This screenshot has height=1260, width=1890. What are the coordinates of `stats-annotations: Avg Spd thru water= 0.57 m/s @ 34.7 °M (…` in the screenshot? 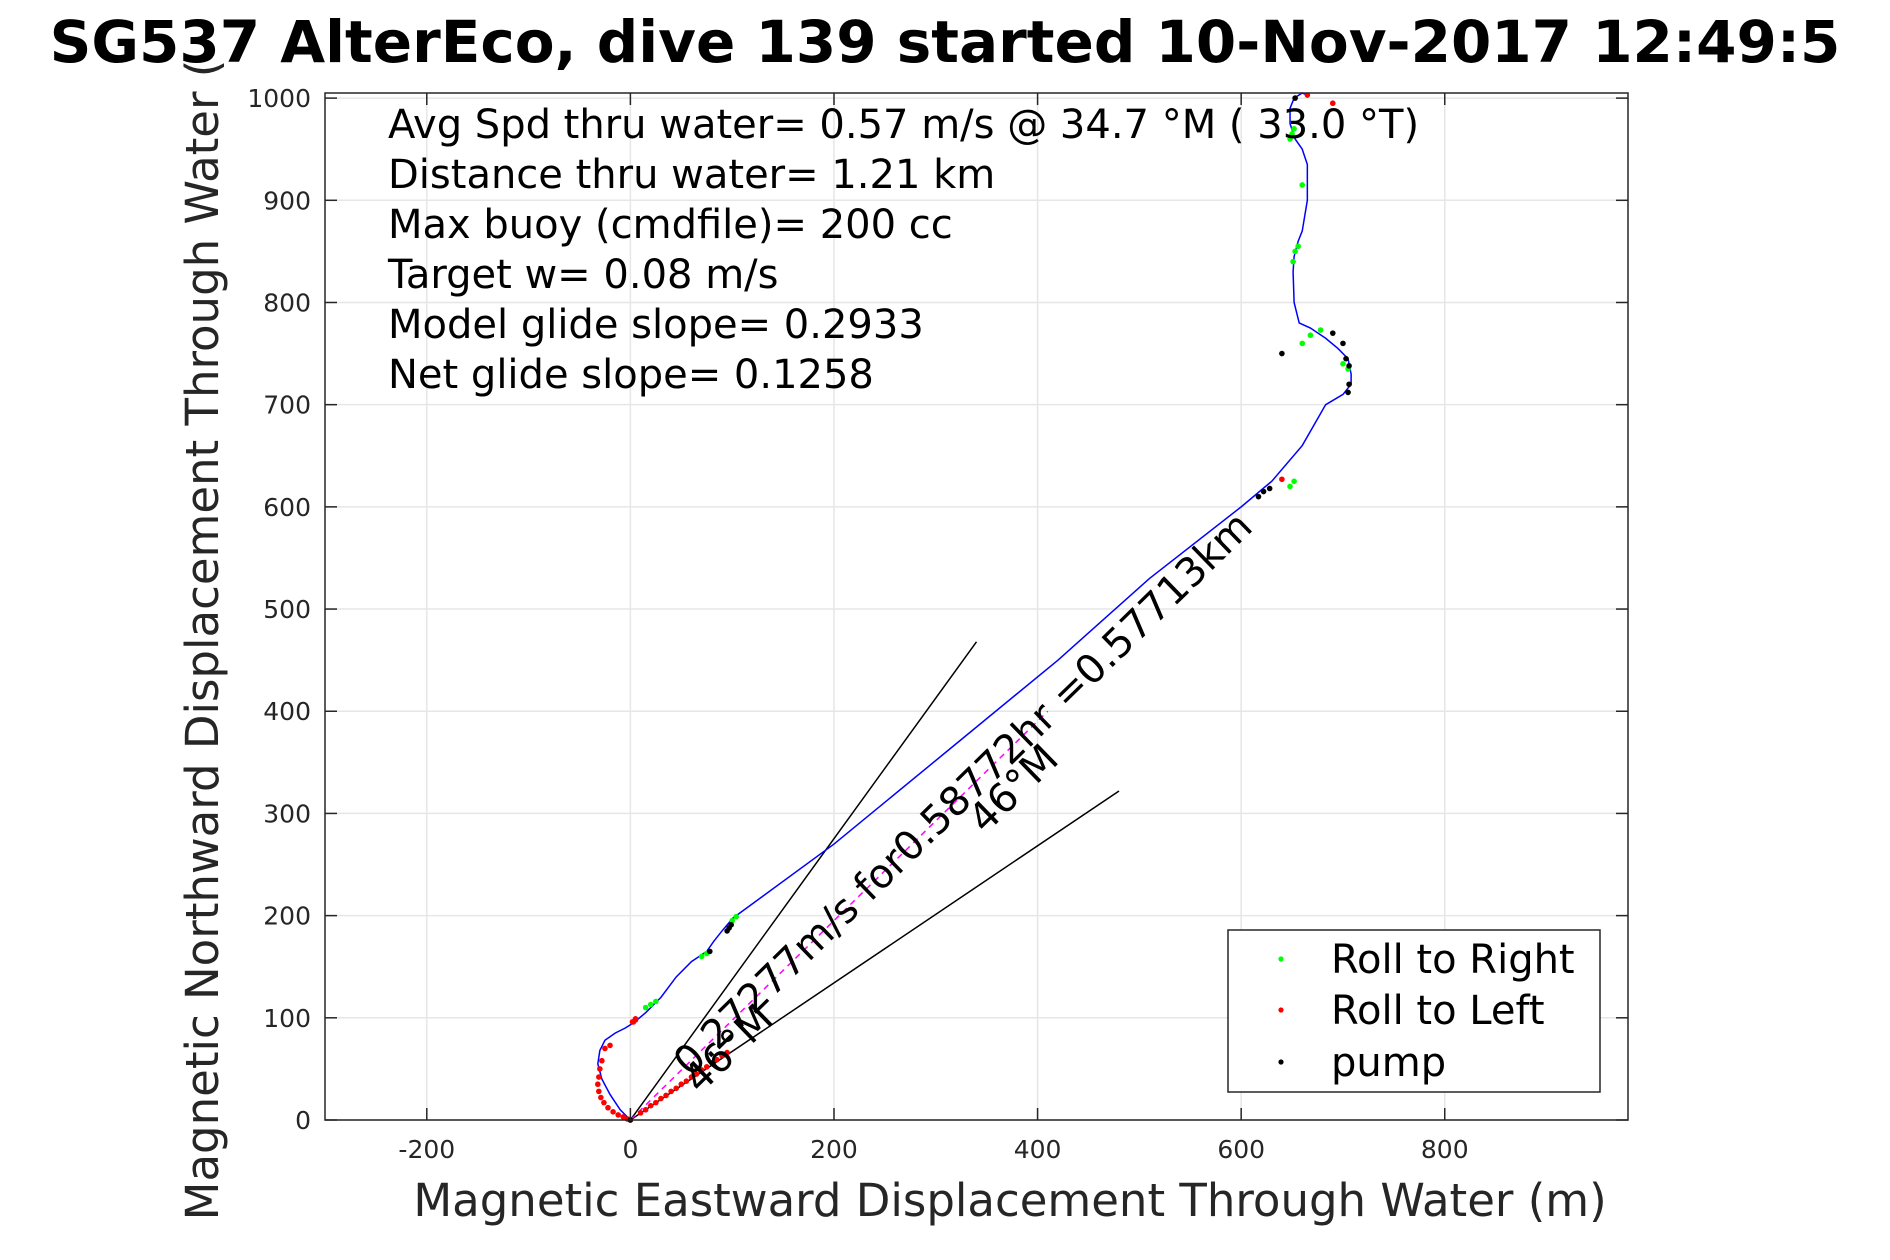 It's located at (903, 250).